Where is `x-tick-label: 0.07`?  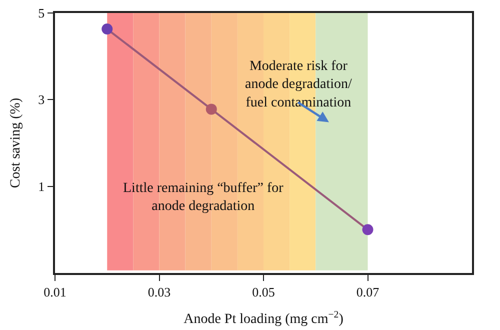 x-tick-label: 0.07 is located at coordinates (368, 292).